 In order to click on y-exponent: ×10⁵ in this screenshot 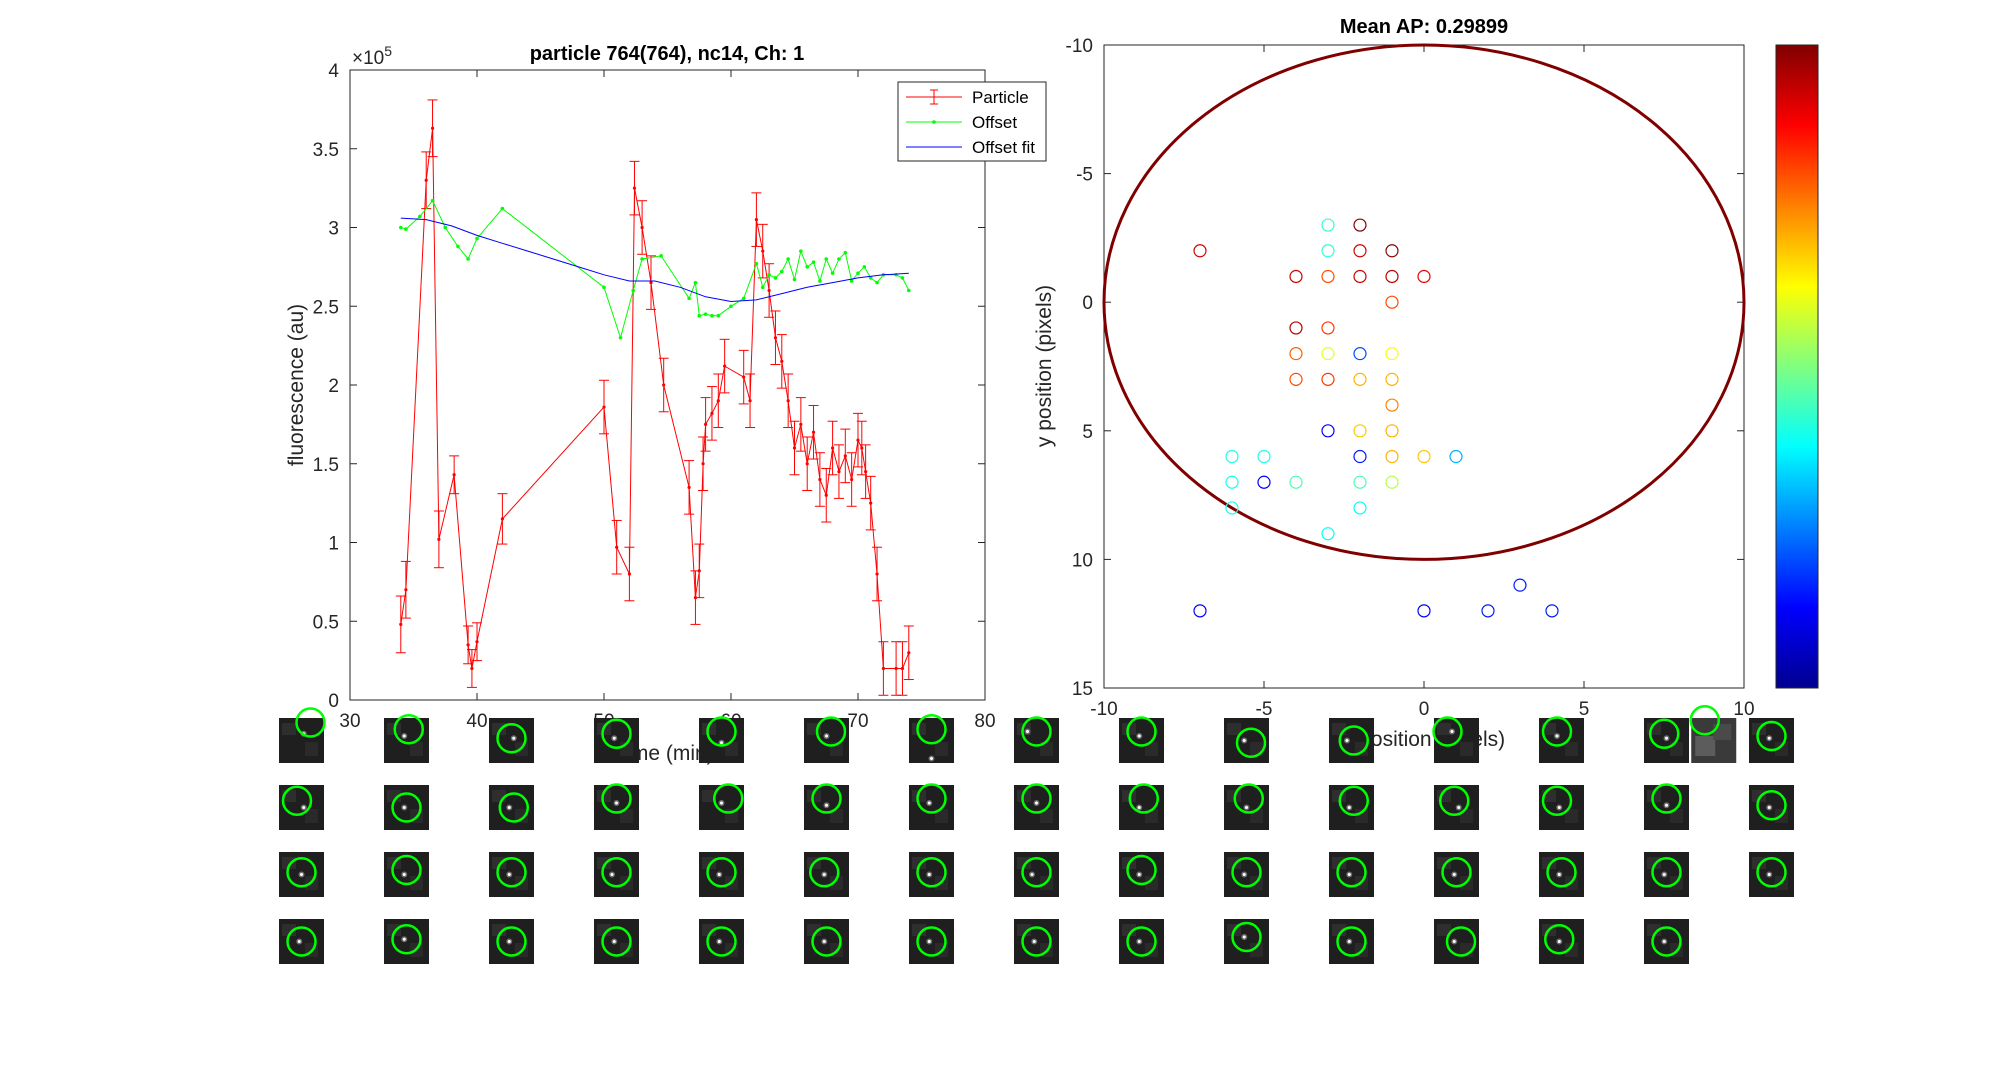, I will do `click(372, 56)`.